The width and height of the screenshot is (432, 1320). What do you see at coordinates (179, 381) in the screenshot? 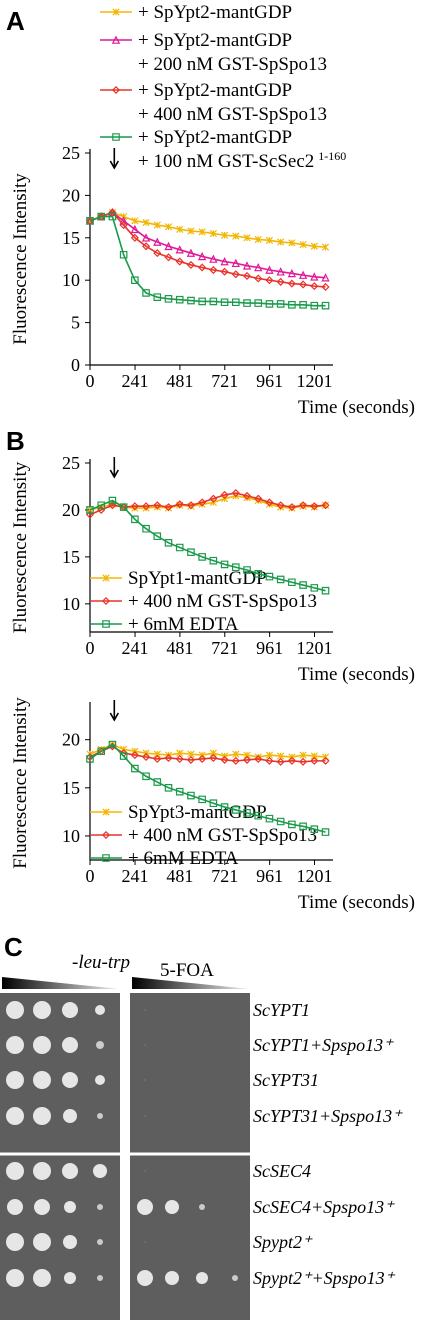
I see `x-tick-label: 481` at bounding box center [179, 381].